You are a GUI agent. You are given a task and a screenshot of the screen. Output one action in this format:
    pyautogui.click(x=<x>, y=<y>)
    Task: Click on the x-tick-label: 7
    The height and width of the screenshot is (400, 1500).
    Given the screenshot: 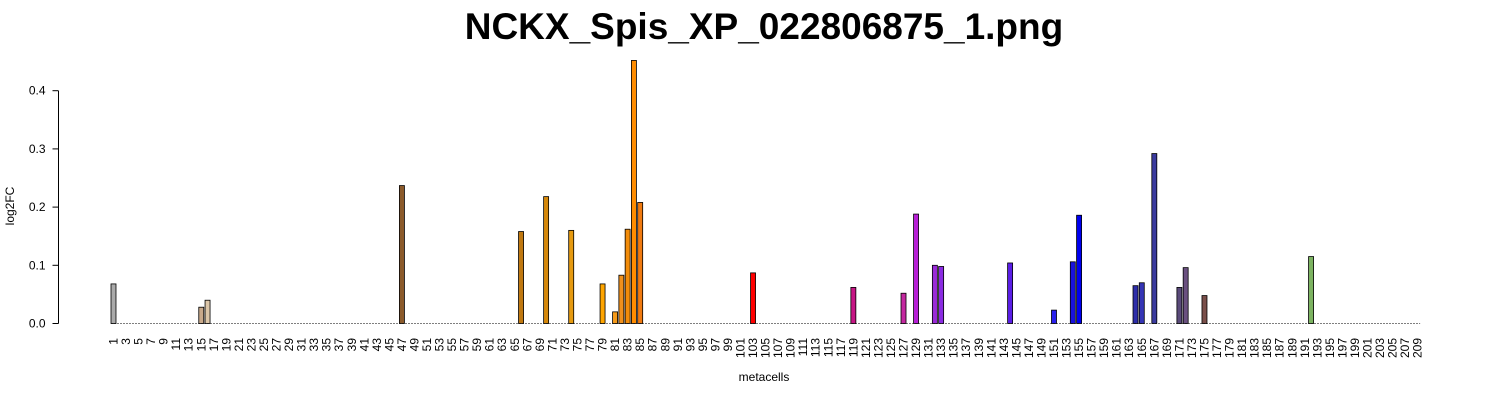 What is the action you would take?
    pyautogui.click(x=151, y=341)
    